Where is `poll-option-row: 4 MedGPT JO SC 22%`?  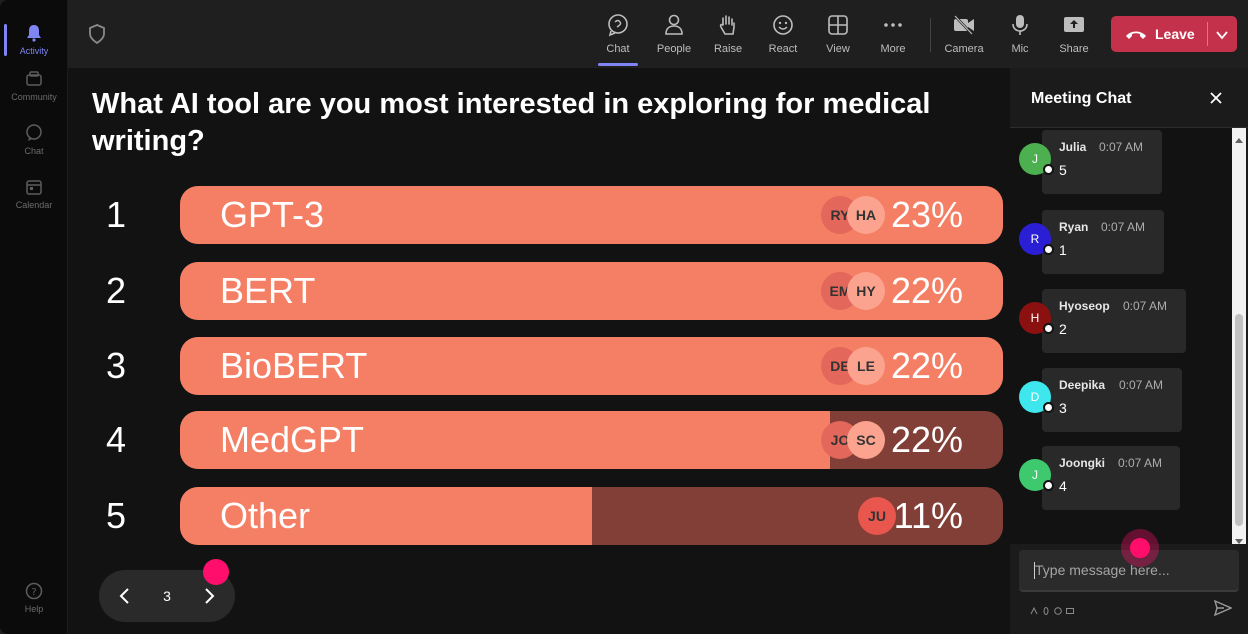 poll-option-row: 4 MedGPT JO SC 22% is located at coordinates (545, 440).